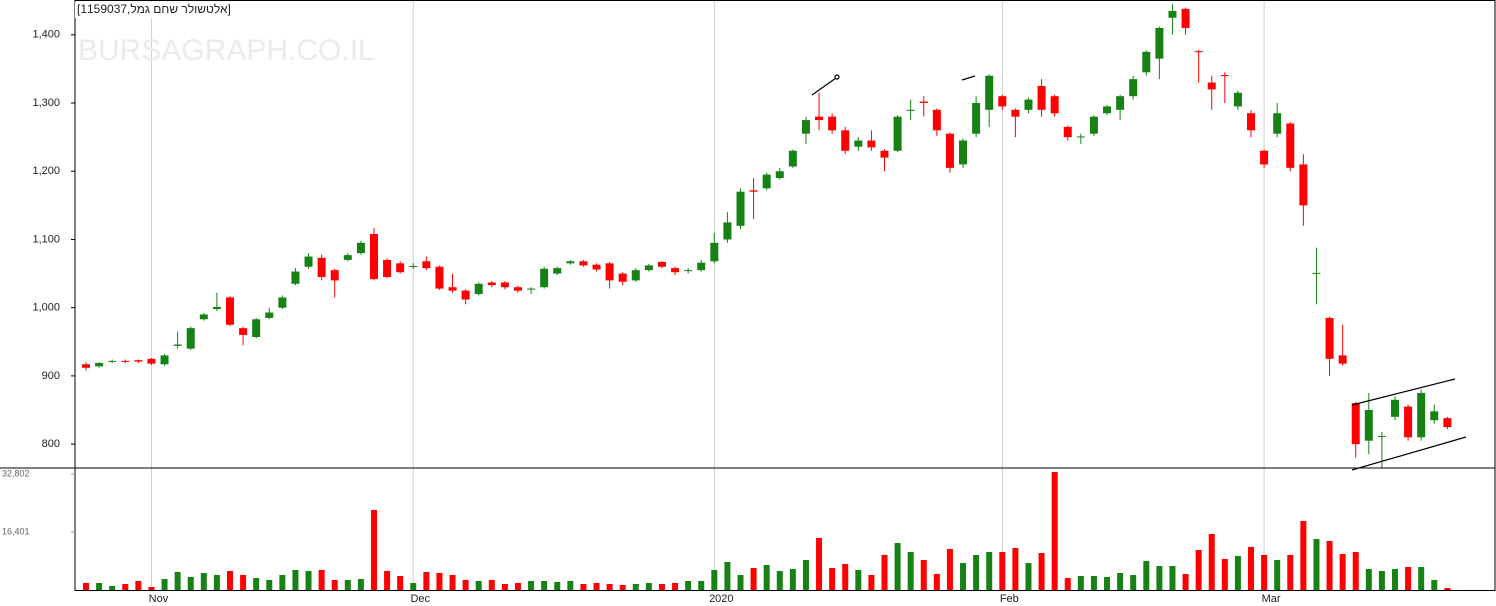  What do you see at coordinates (226, 50) in the screenshot?
I see `watermark: BURSAGRAPH.CO.IL` at bounding box center [226, 50].